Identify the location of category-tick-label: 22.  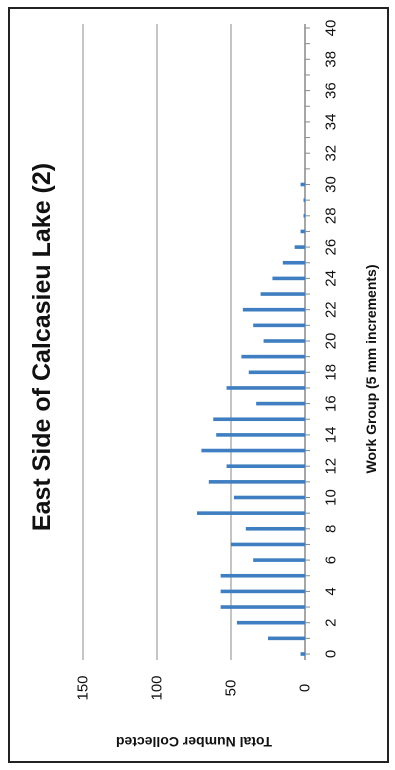
(331, 309).